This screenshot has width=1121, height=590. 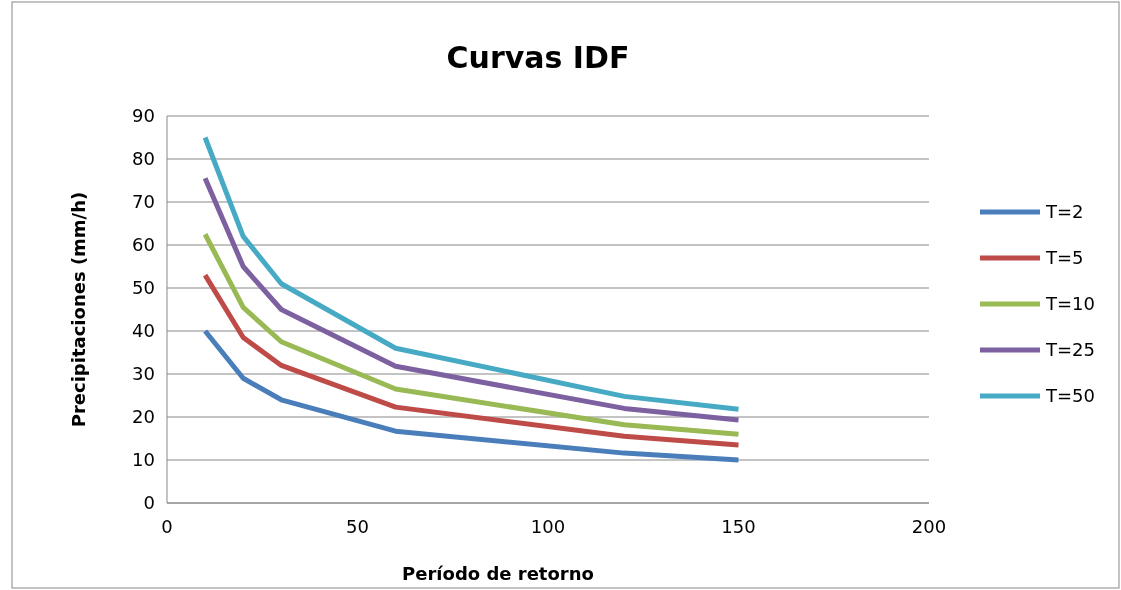 What do you see at coordinates (143, 417) in the screenshot?
I see `y-tick-label: 20` at bounding box center [143, 417].